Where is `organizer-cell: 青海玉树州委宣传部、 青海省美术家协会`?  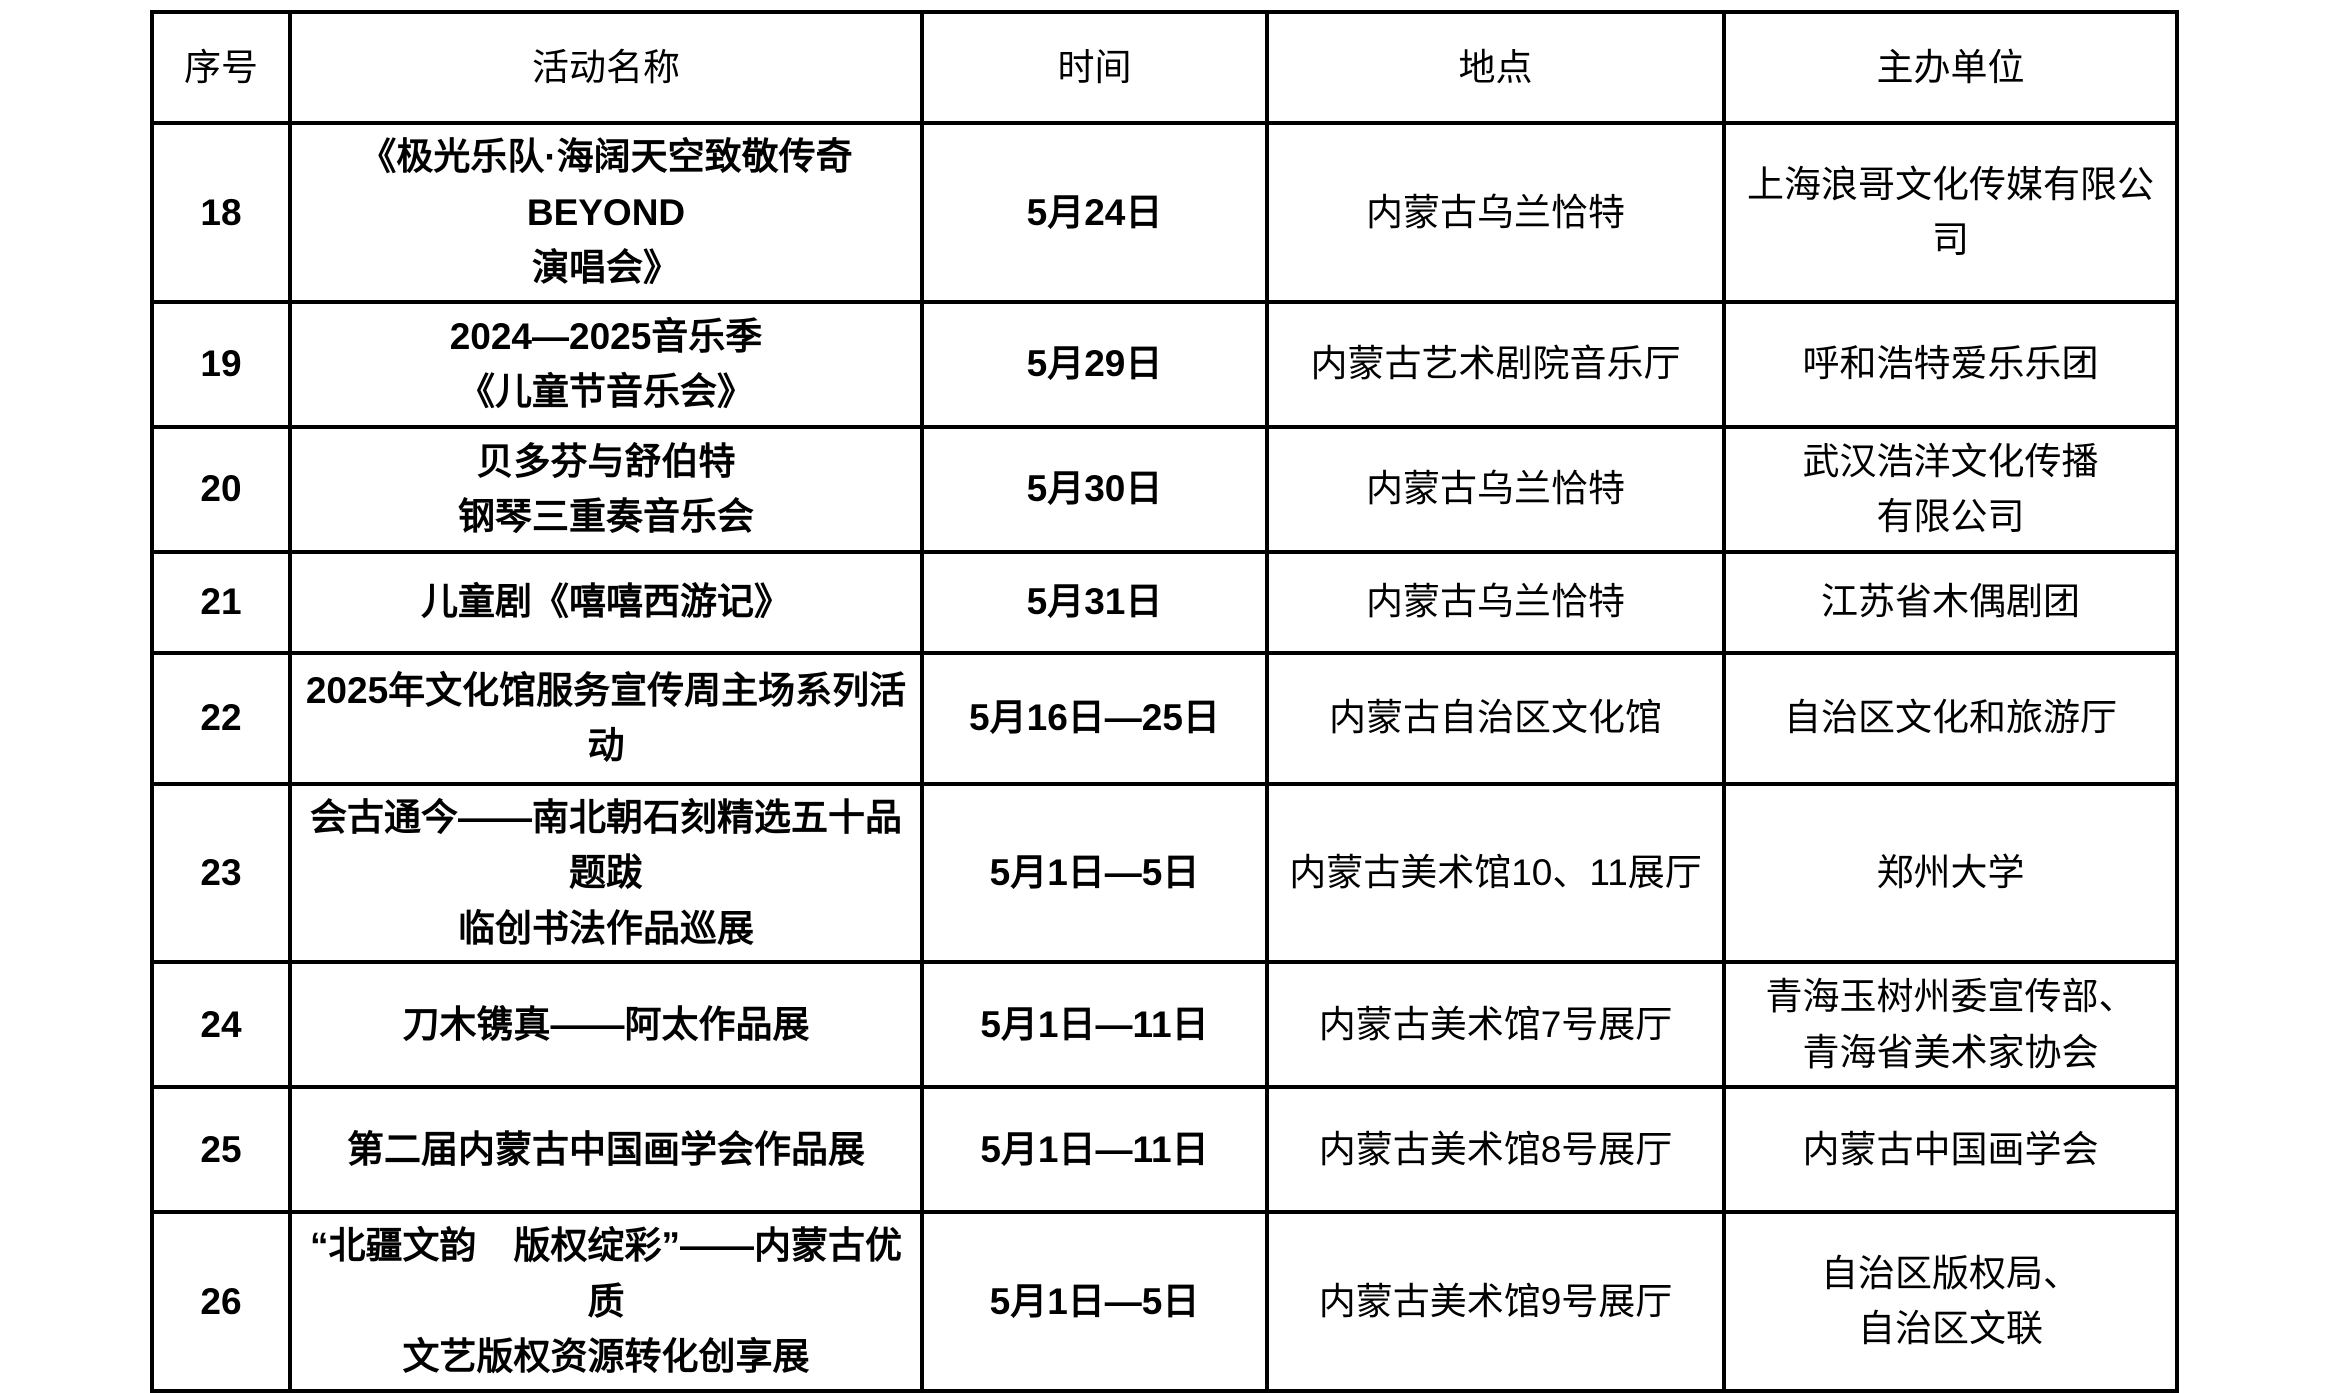 organizer-cell: 青海玉树州委宣传部、 青海省美术家协会 is located at coordinates (1950, 1024).